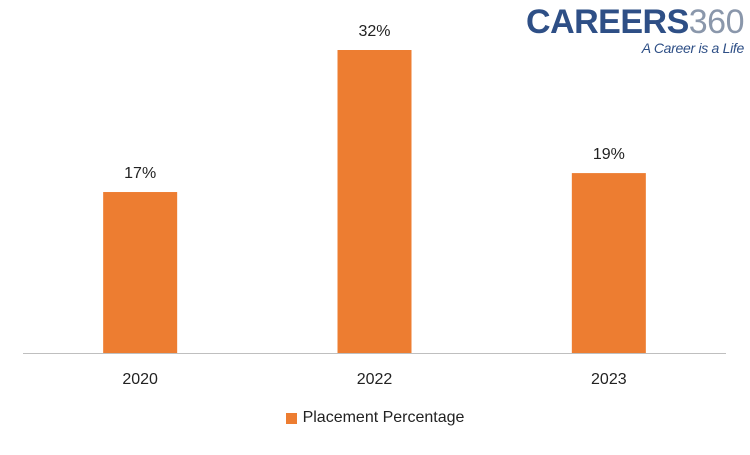 The width and height of the screenshot is (750, 455). What do you see at coordinates (608, 263) in the screenshot?
I see `bar-2023` at bounding box center [608, 263].